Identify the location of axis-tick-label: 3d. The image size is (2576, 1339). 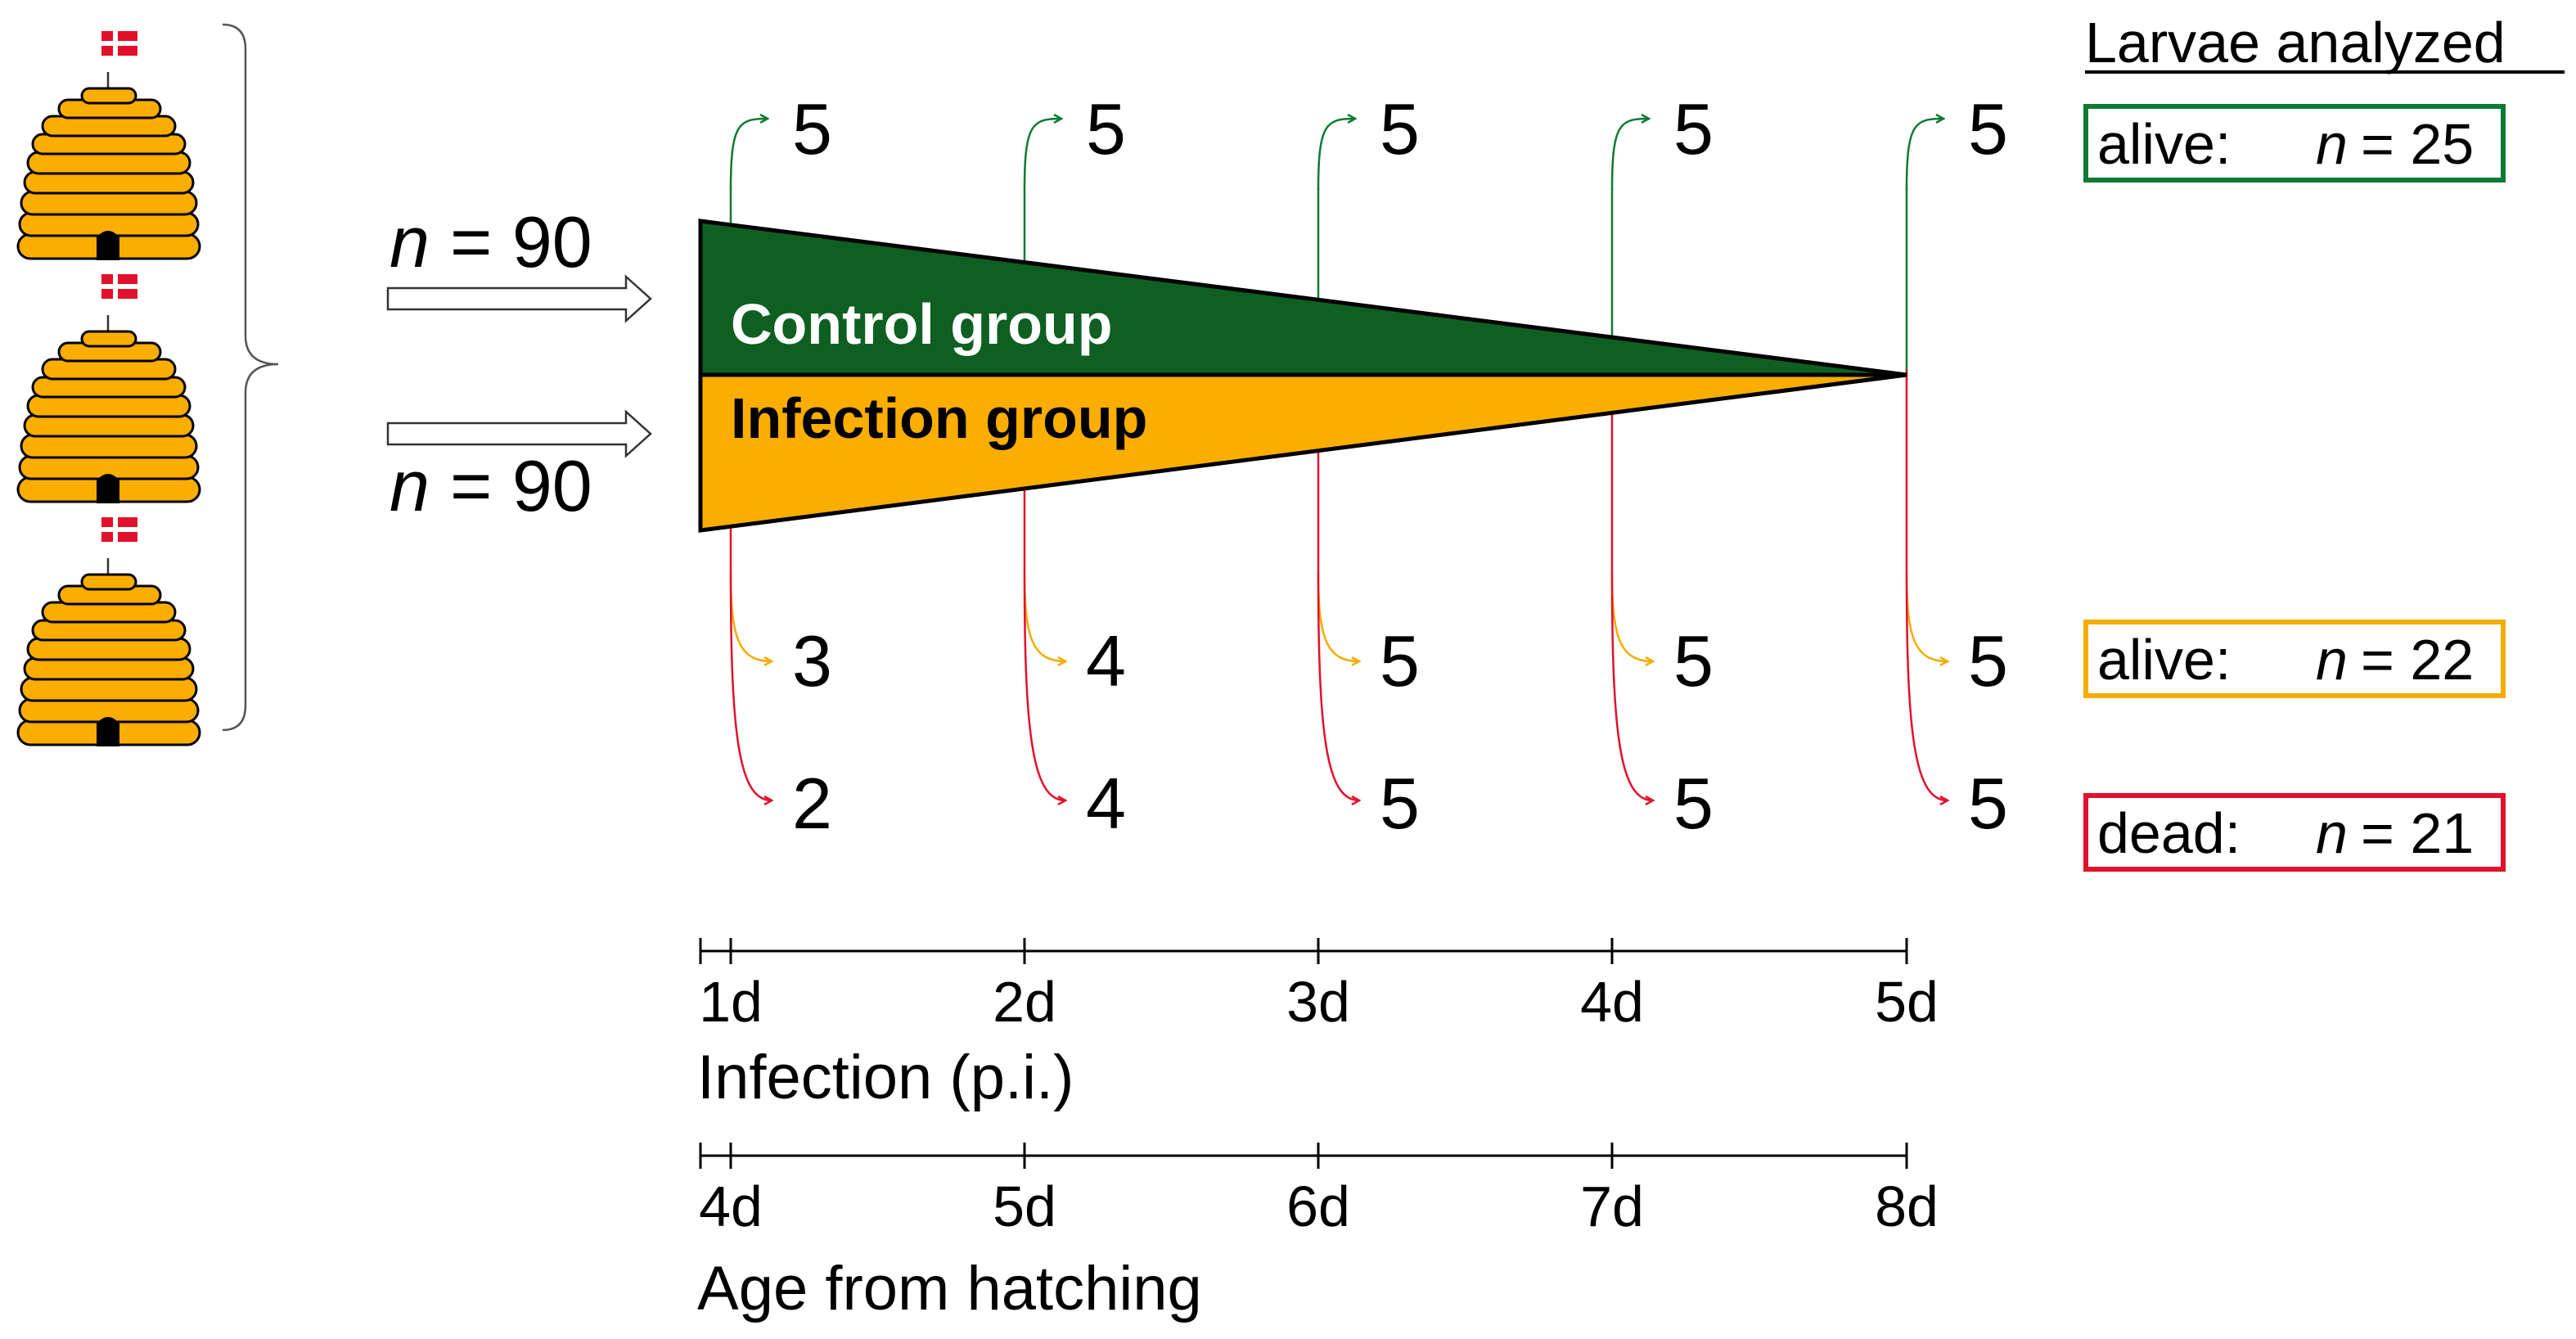
(1318, 1002).